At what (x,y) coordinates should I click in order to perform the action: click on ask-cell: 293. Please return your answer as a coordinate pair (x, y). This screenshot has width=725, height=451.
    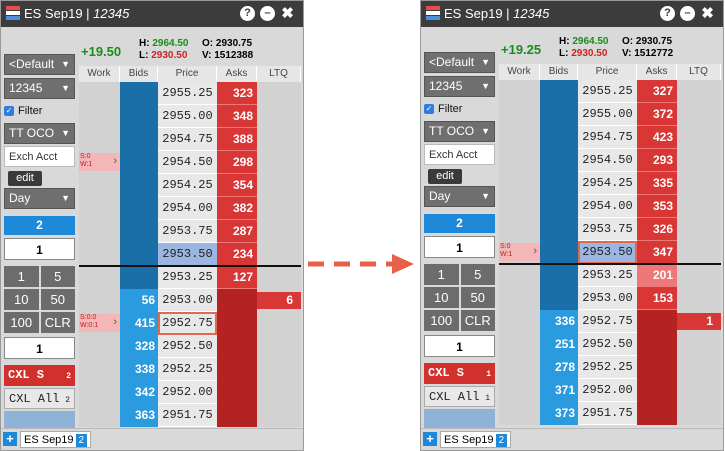
    Looking at the image, I should click on (657, 160).